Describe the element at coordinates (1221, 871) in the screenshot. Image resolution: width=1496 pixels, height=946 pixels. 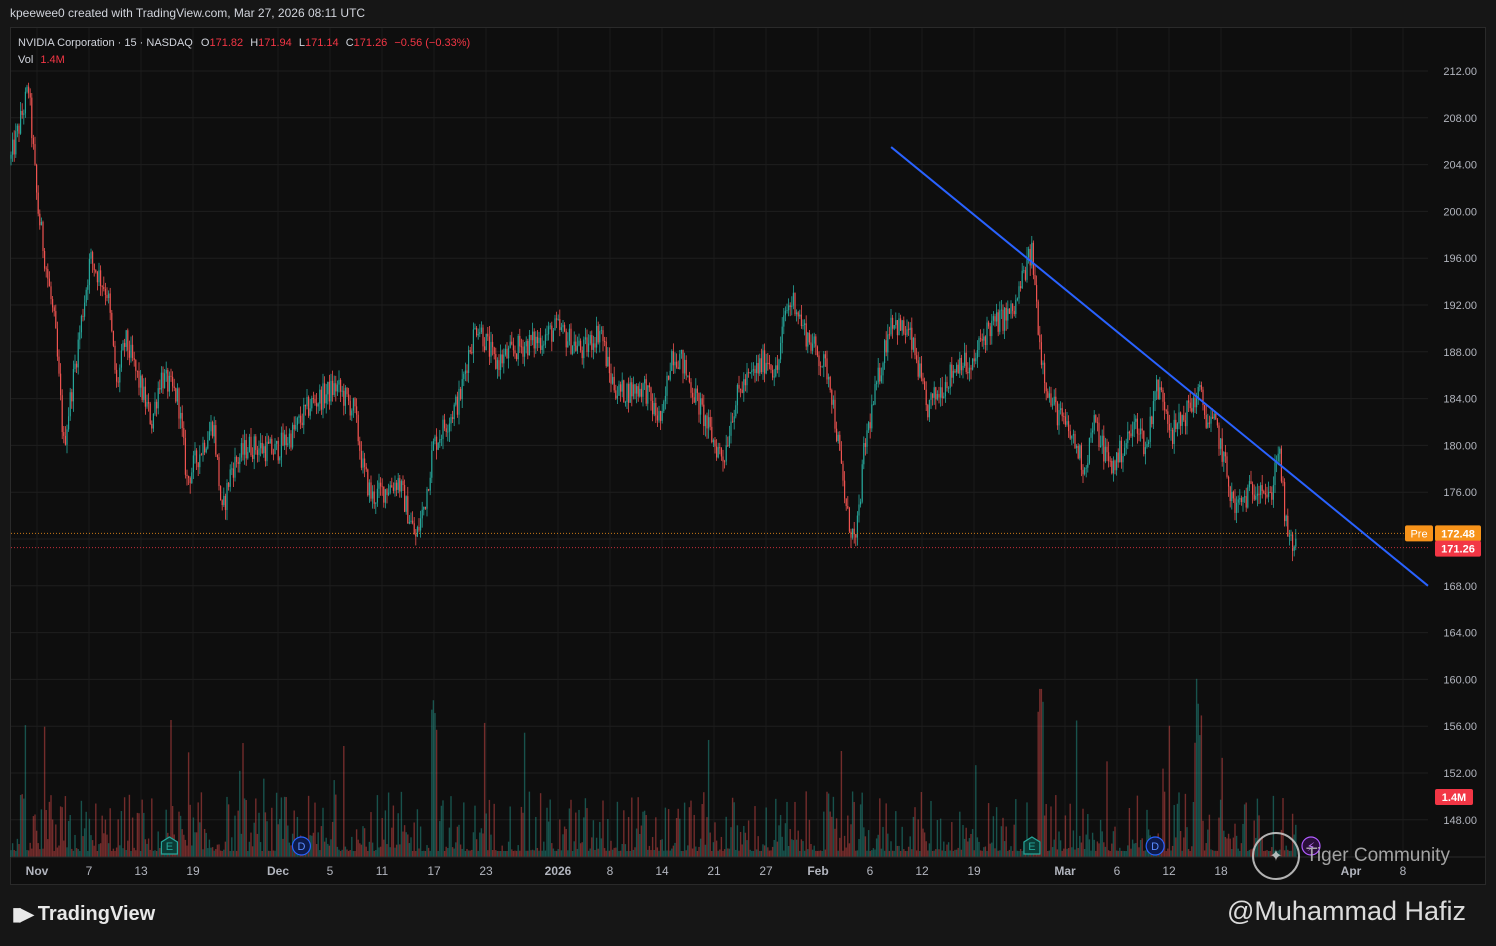
I see `time-tick-label: 18` at that location.